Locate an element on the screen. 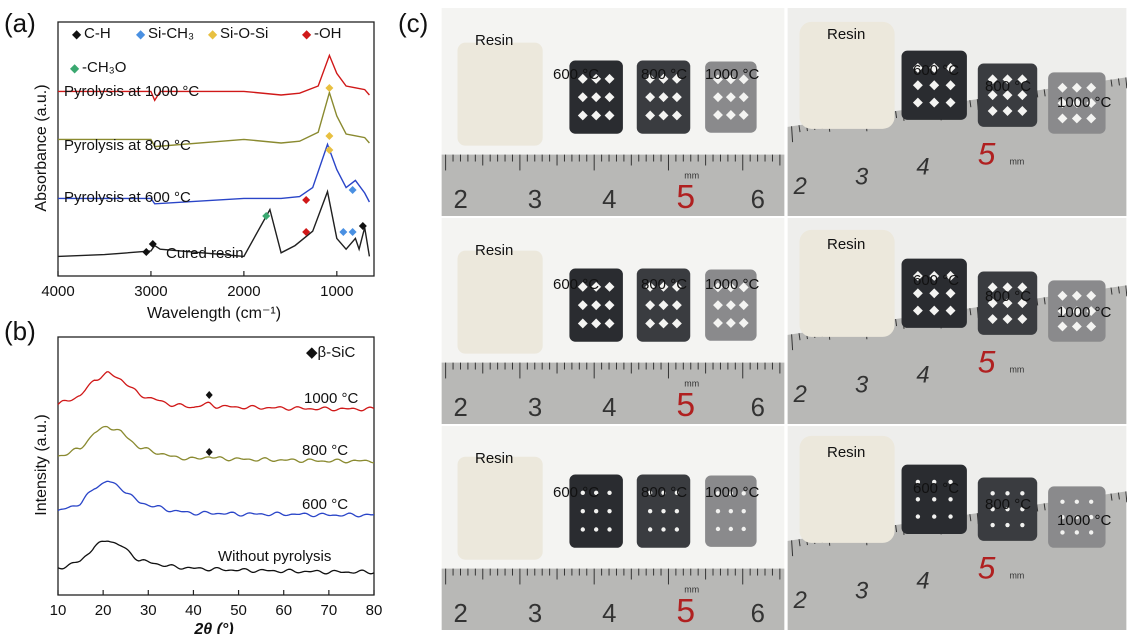  xrd-plot-frame is located at coordinates (216, 466).